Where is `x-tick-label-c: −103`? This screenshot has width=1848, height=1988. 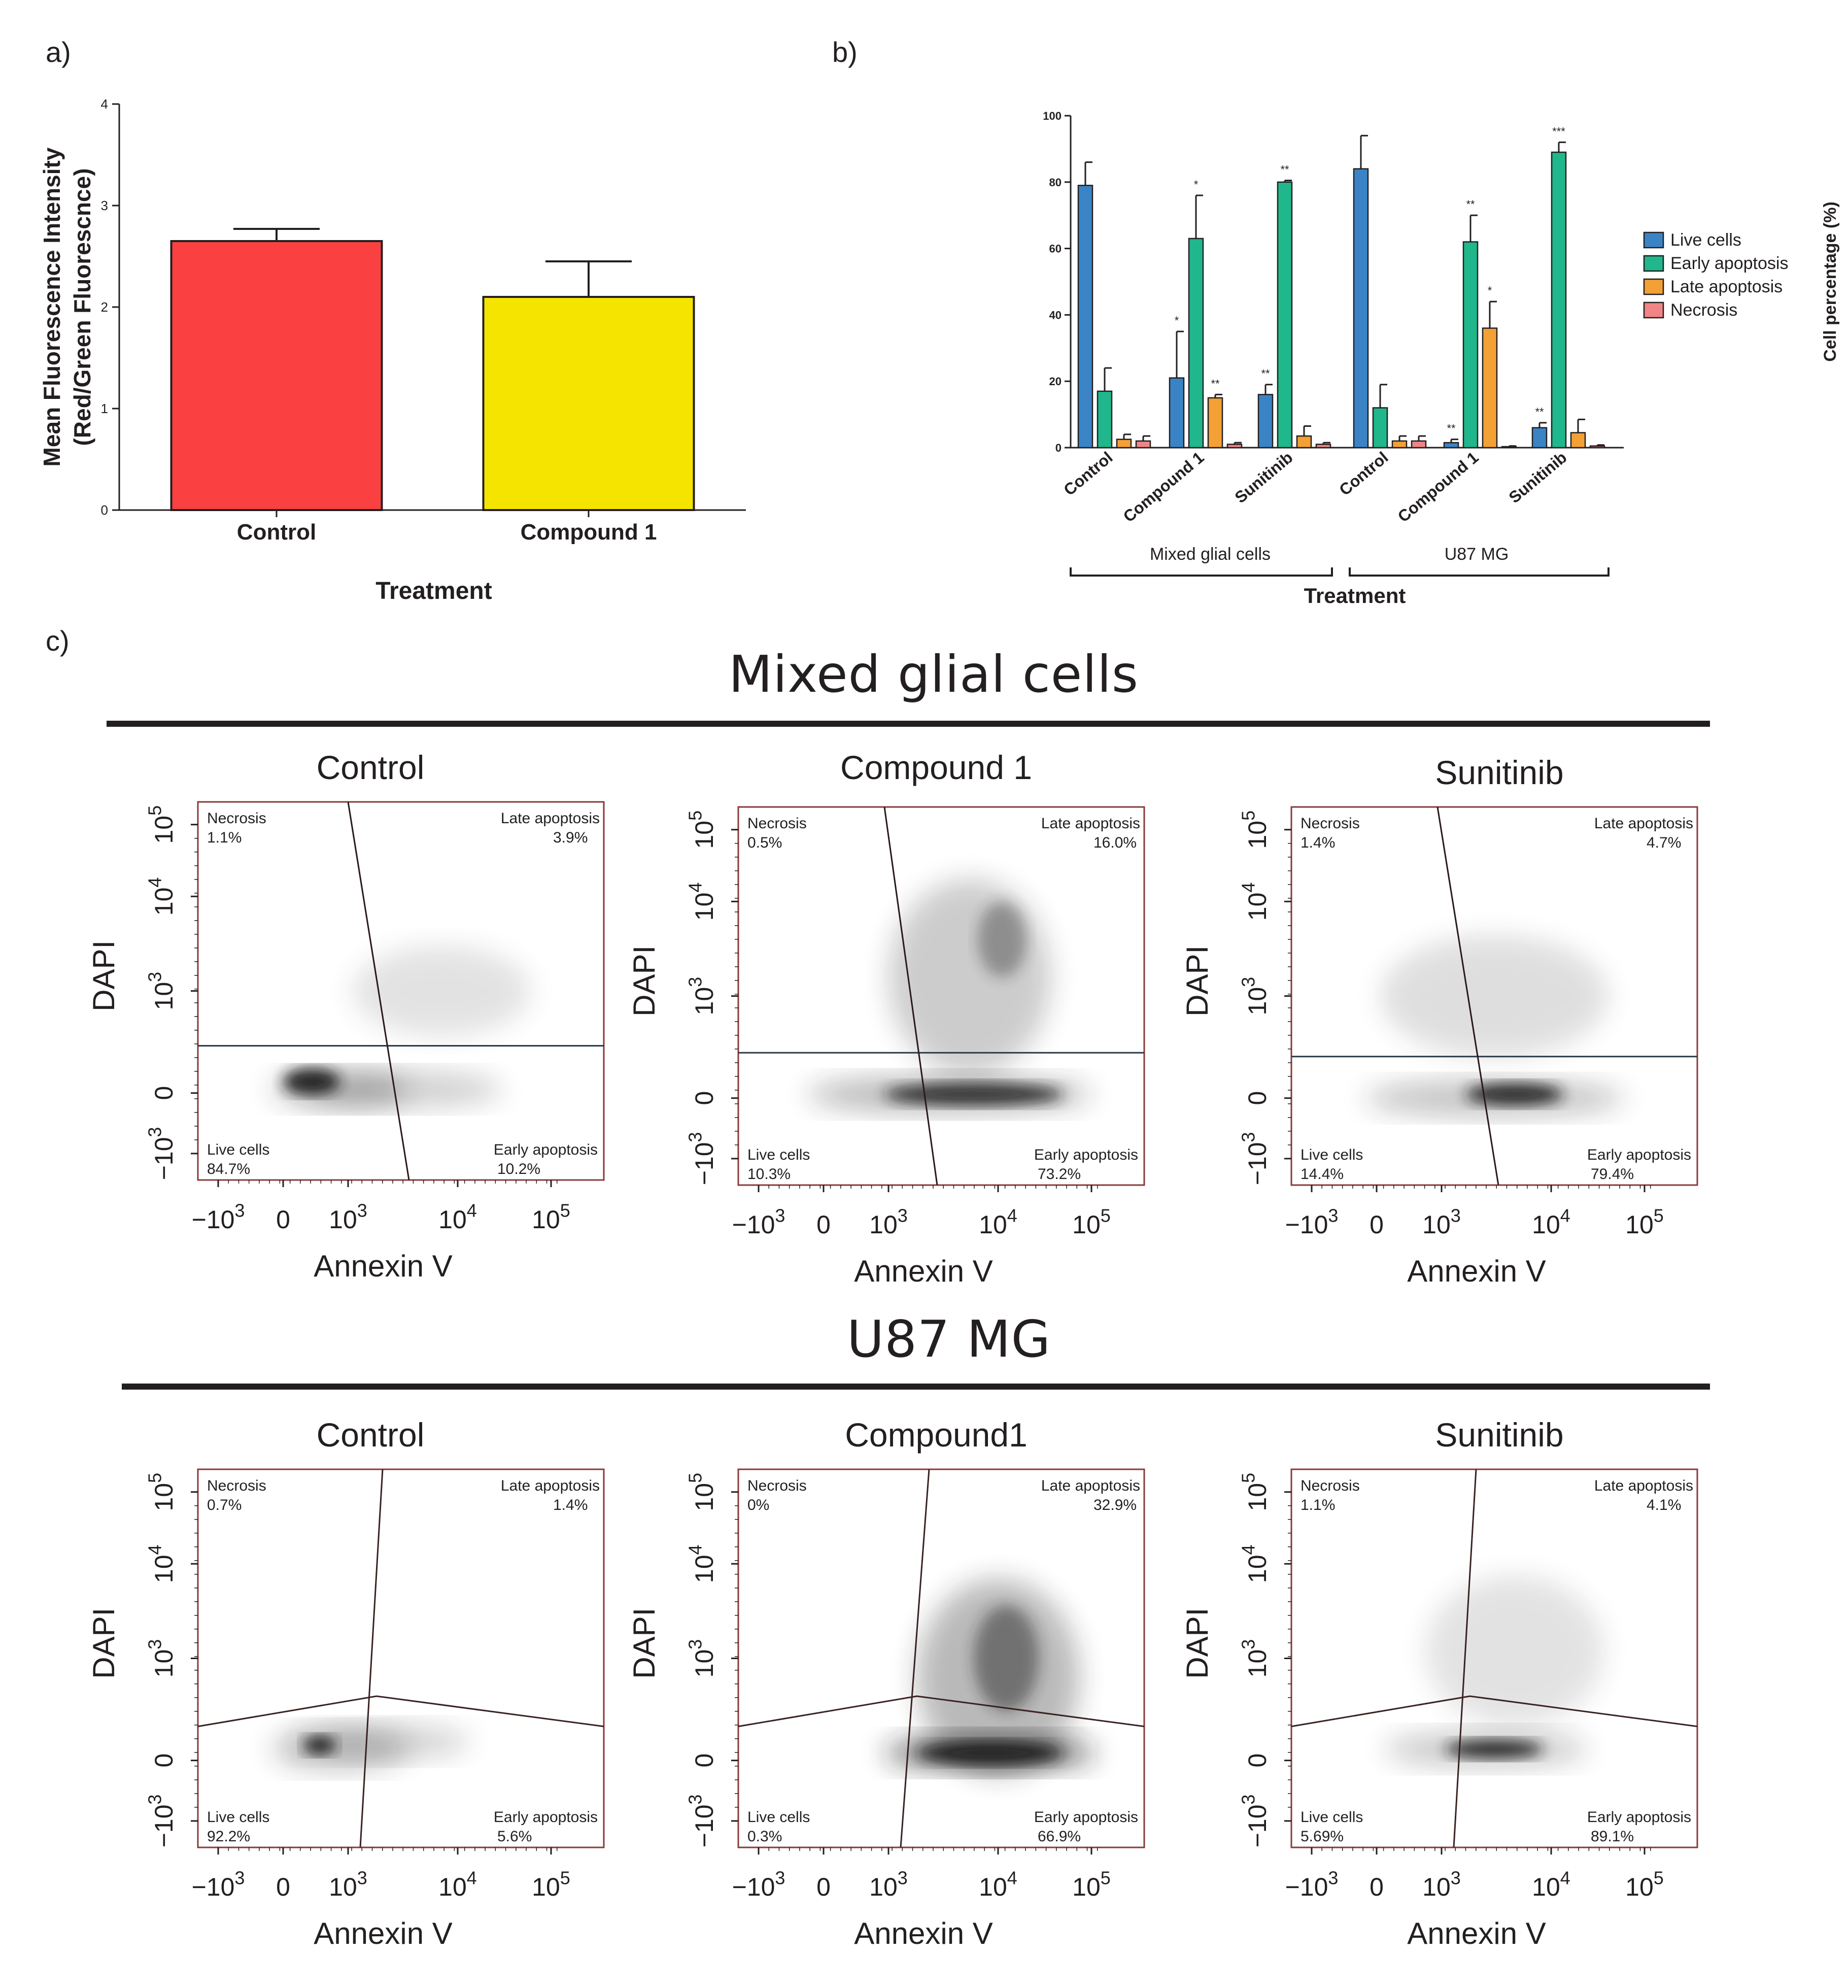 x-tick-label-c: −103 is located at coordinates (218, 1885).